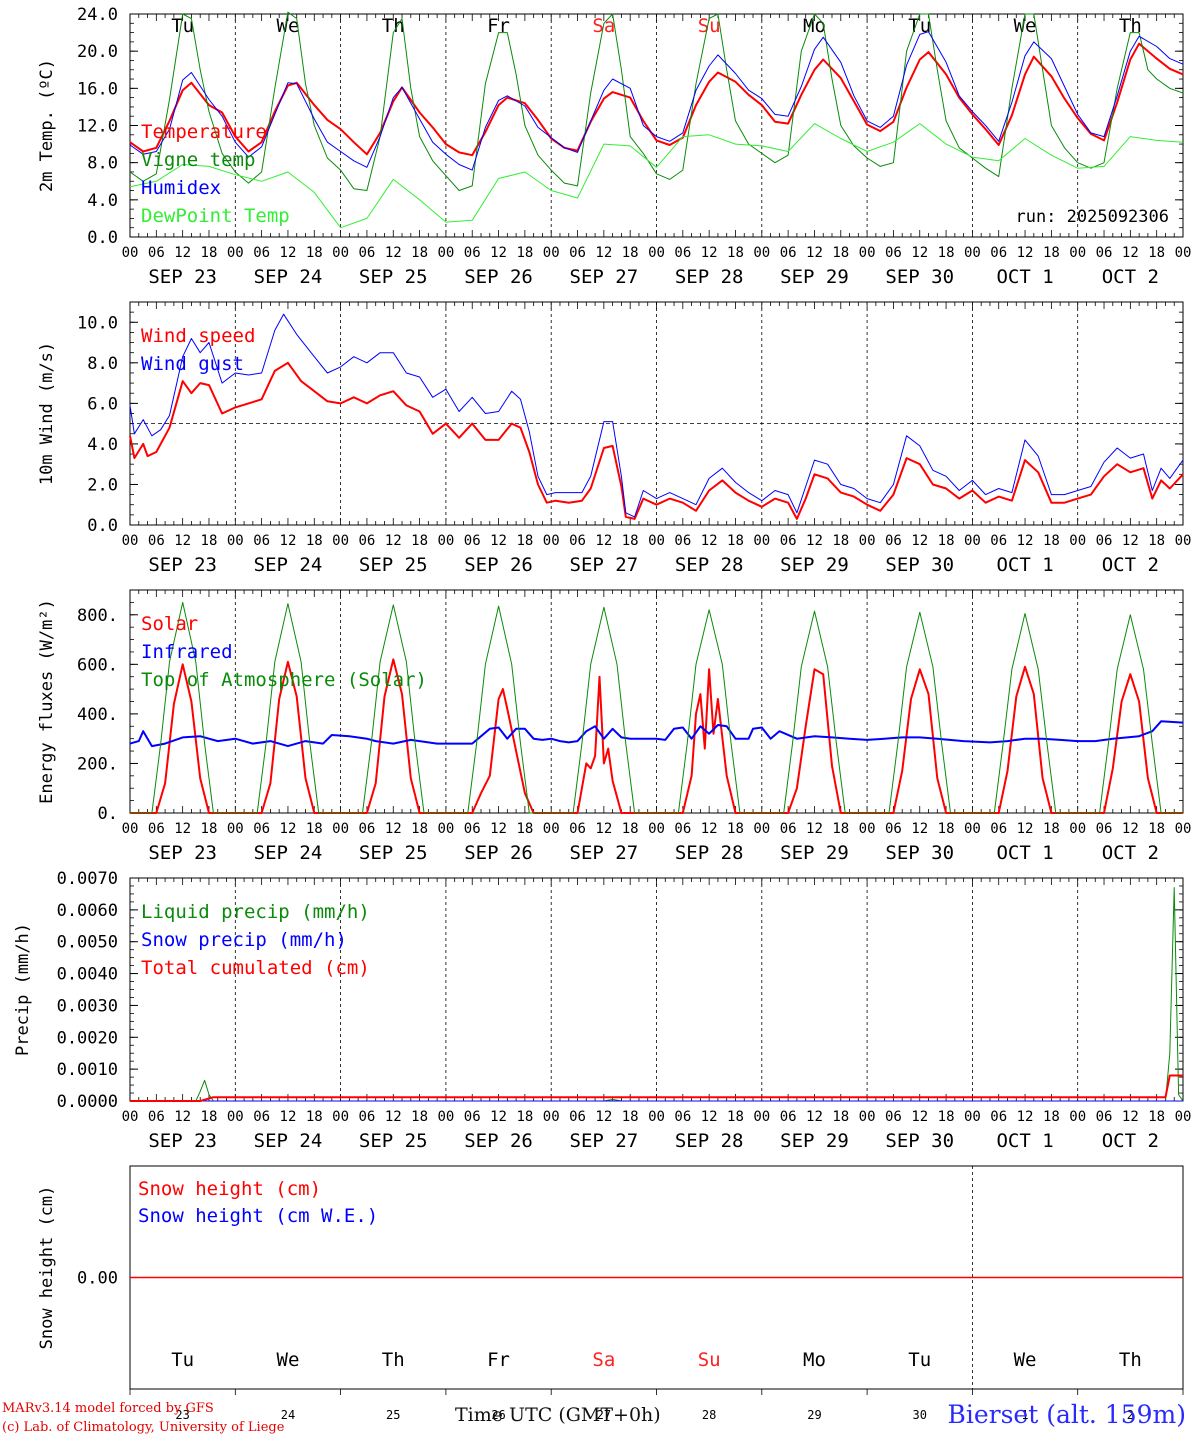 The height and width of the screenshot is (1440, 1194). I want to click on day-number-label: 24, so click(288, 1415).